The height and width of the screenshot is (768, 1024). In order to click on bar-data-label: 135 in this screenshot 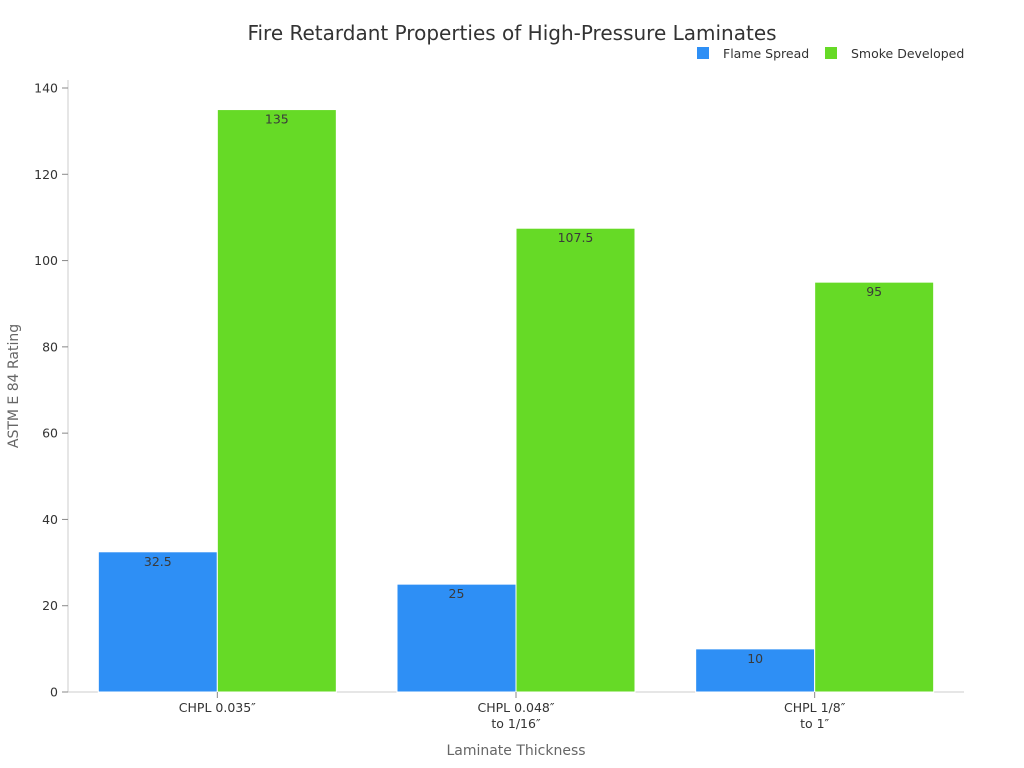, I will do `click(277, 119)`.